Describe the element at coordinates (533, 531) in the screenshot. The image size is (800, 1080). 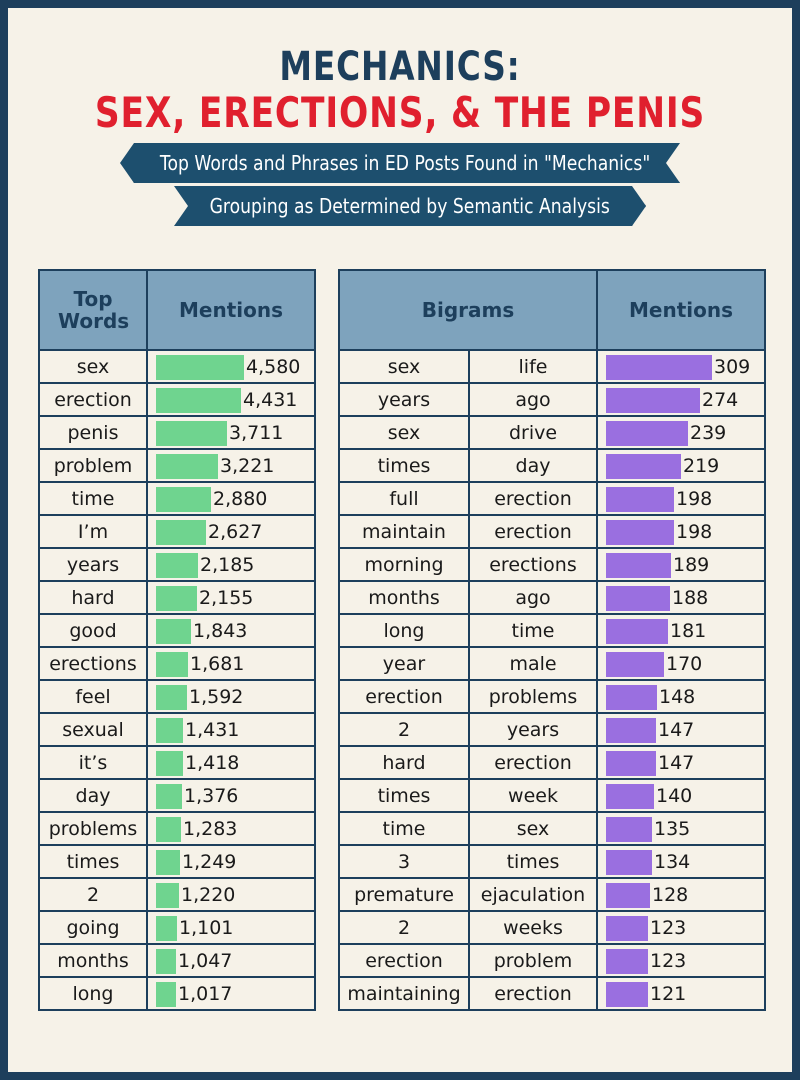
I see `bigram-second-word: erection` at that location.